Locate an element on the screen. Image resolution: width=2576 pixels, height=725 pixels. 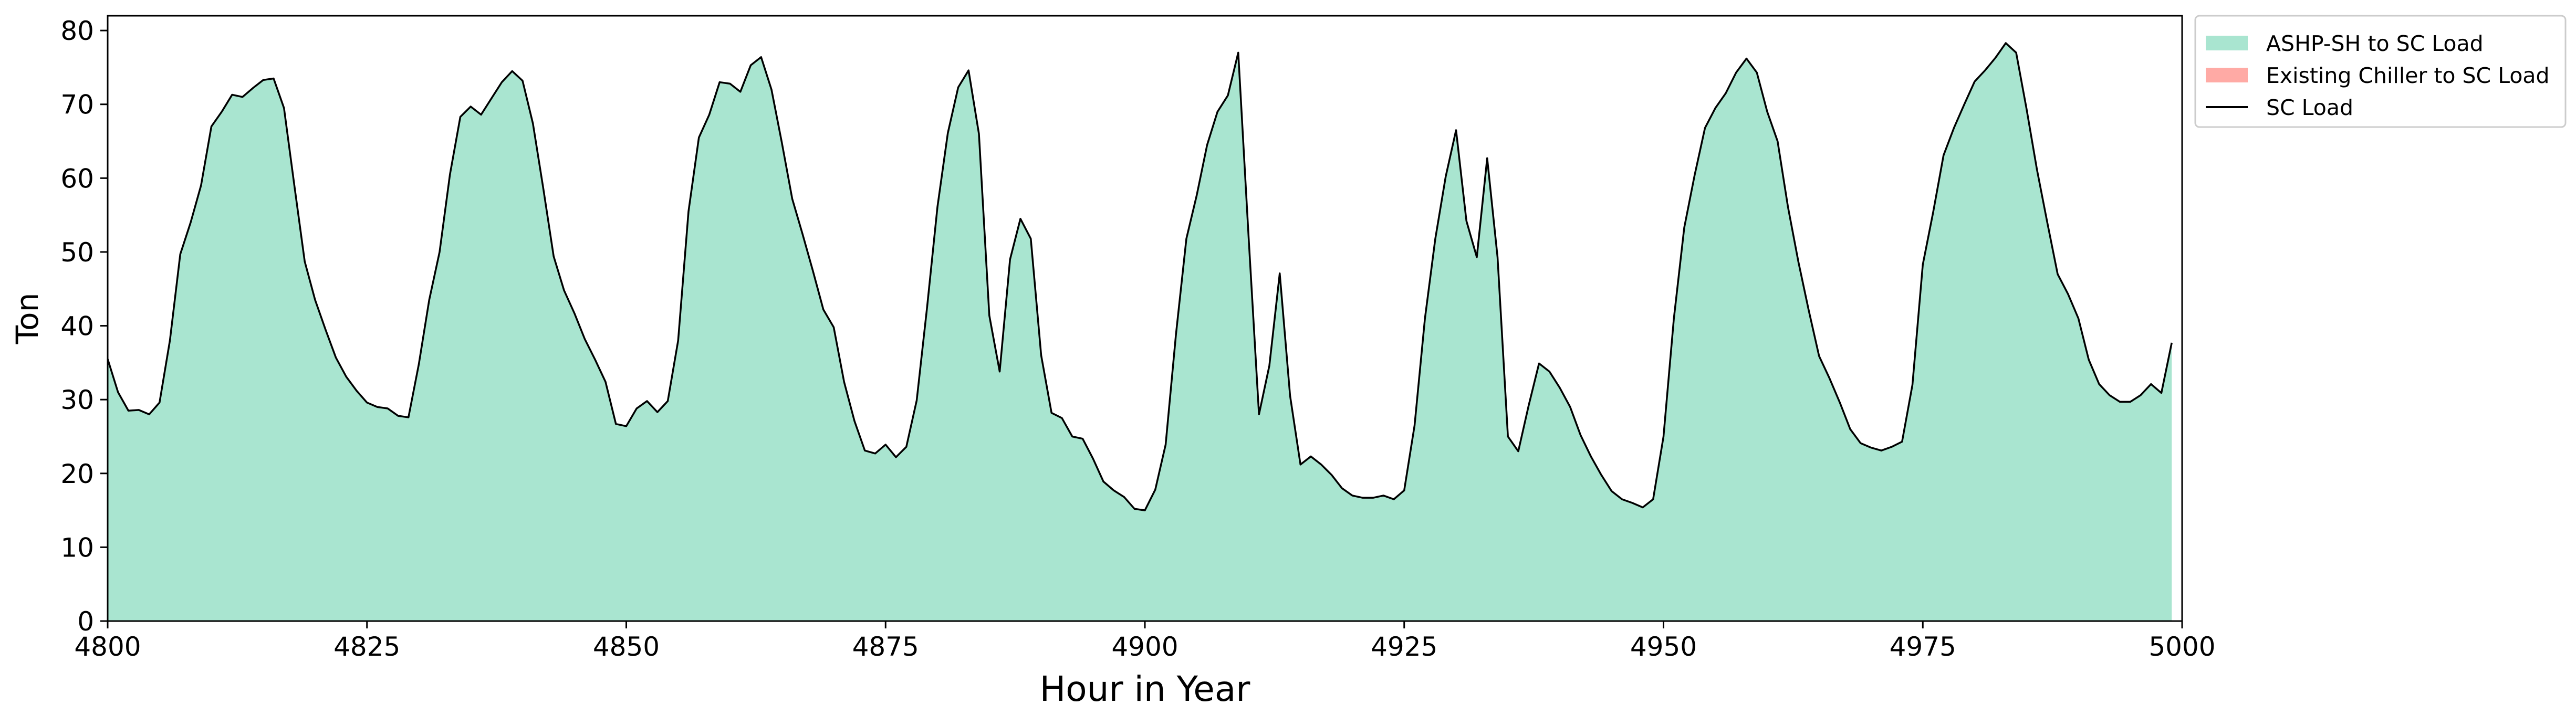
y-tick-label: 50 is located at coordinates (77, 252).